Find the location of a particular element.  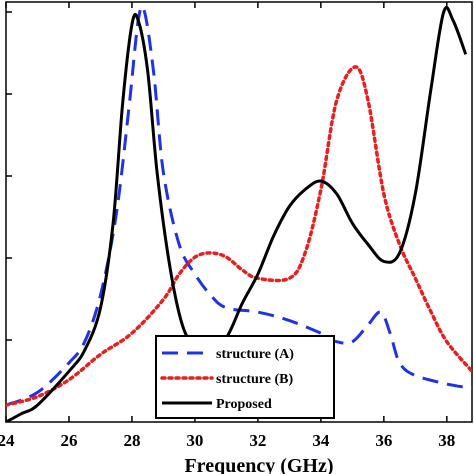

x-tick-label: 28 is located at coordinates (131, 440).